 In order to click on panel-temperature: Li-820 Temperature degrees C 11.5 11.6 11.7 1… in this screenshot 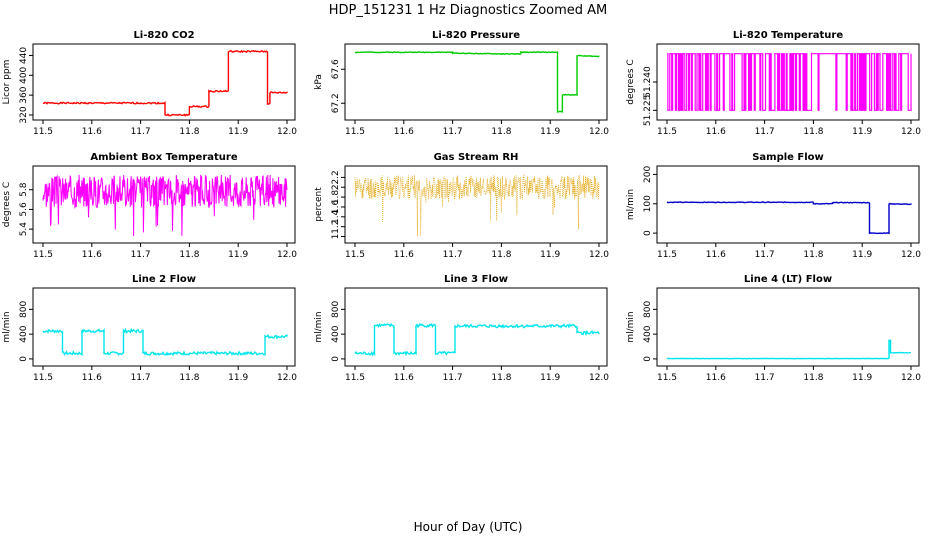, I will do `click(773, 83)`.